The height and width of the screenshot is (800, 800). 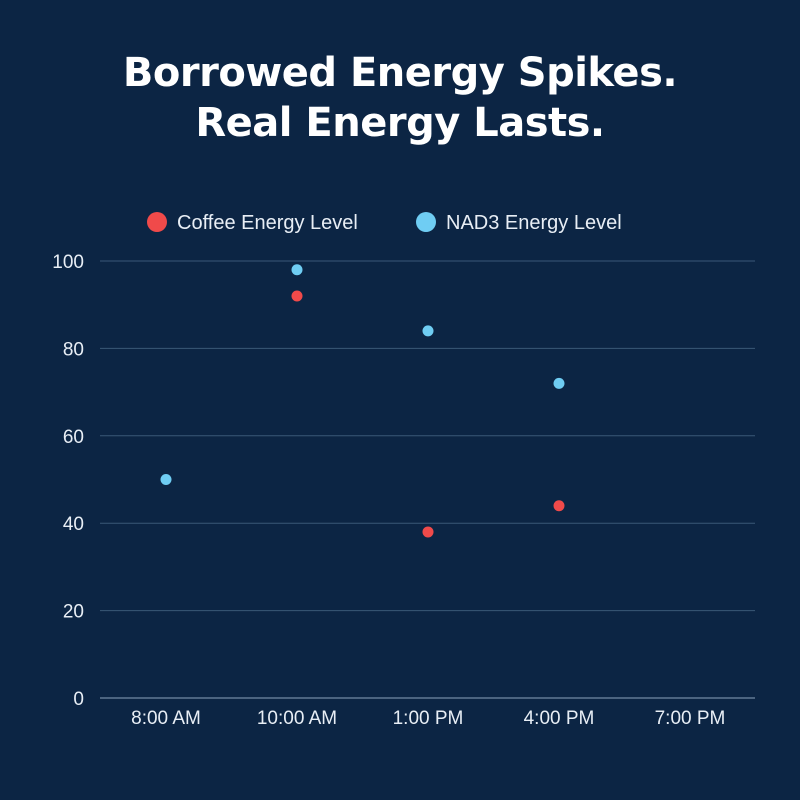 What do you see at coordinates (534, 223) in the screenshot?
I see `legend-label-1: NAD3 Energy Level` at bounding box center [534, 223].